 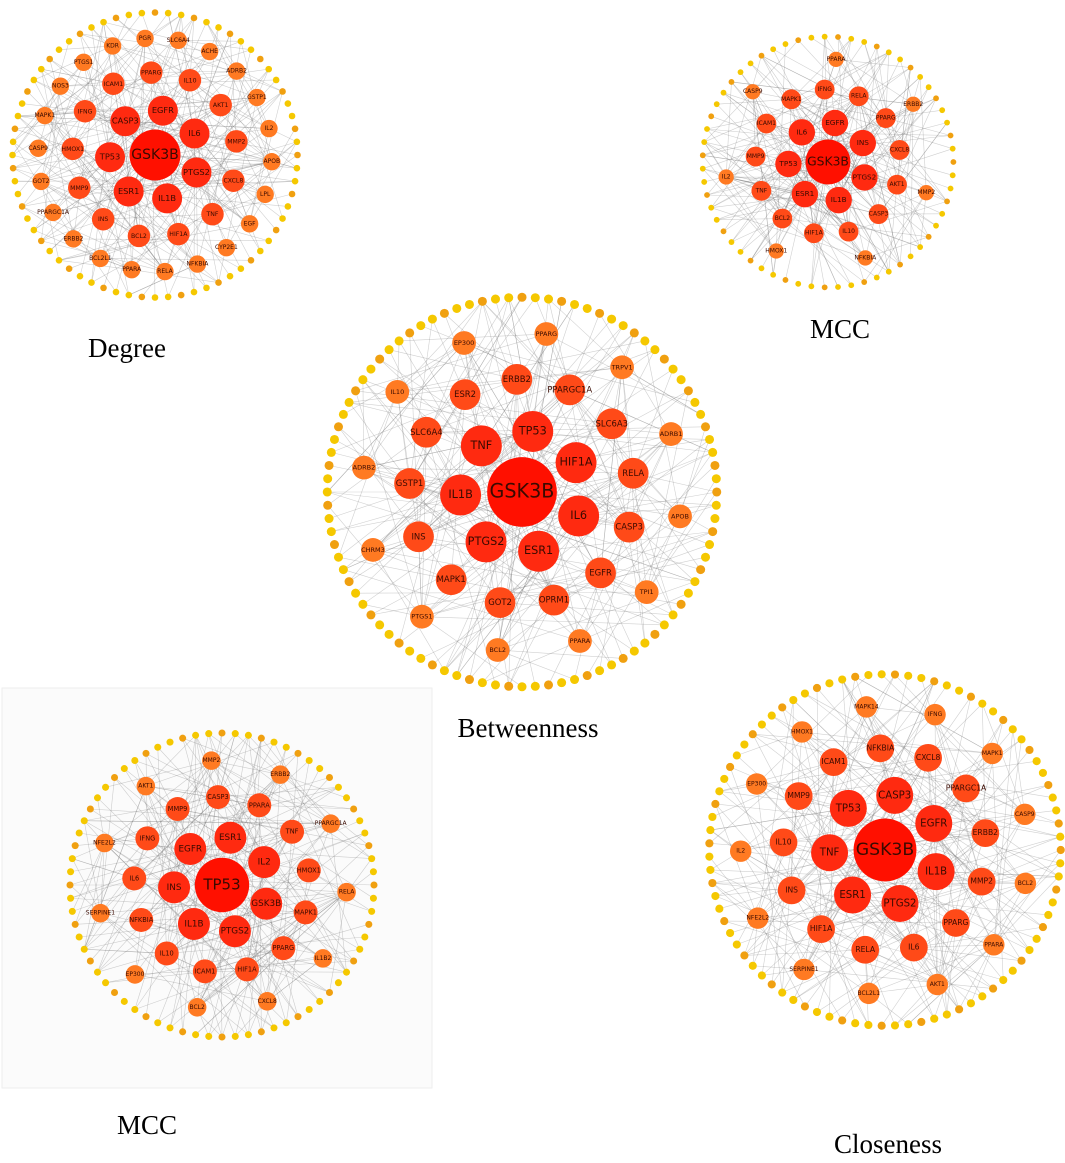 I want to click on node-label: RELA, so click(x=859, y=96).